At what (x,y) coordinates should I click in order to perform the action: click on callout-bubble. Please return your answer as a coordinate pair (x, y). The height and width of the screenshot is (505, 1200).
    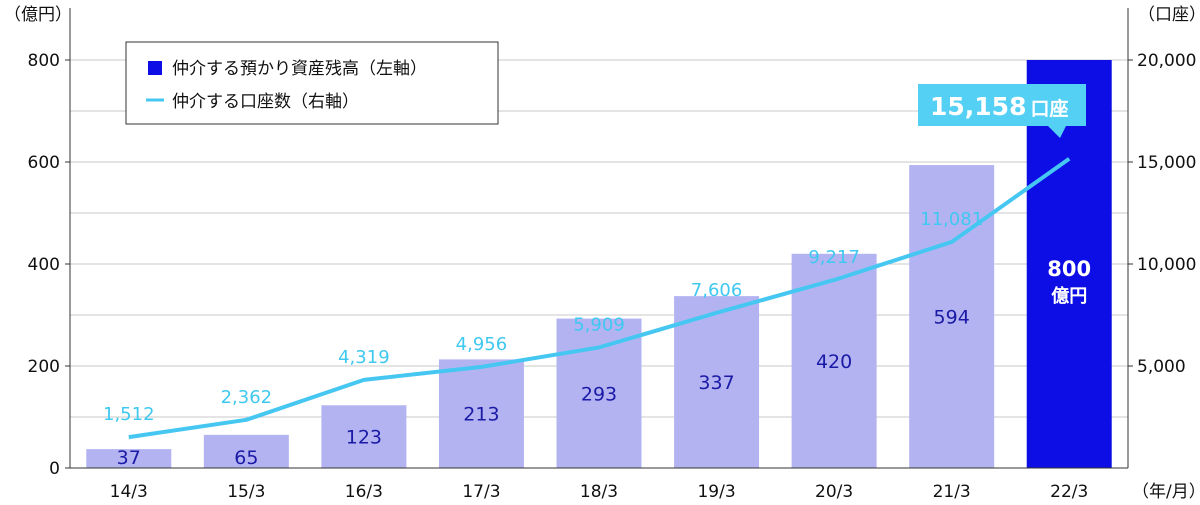
    Looking at the image, I should click on (1002, 111).